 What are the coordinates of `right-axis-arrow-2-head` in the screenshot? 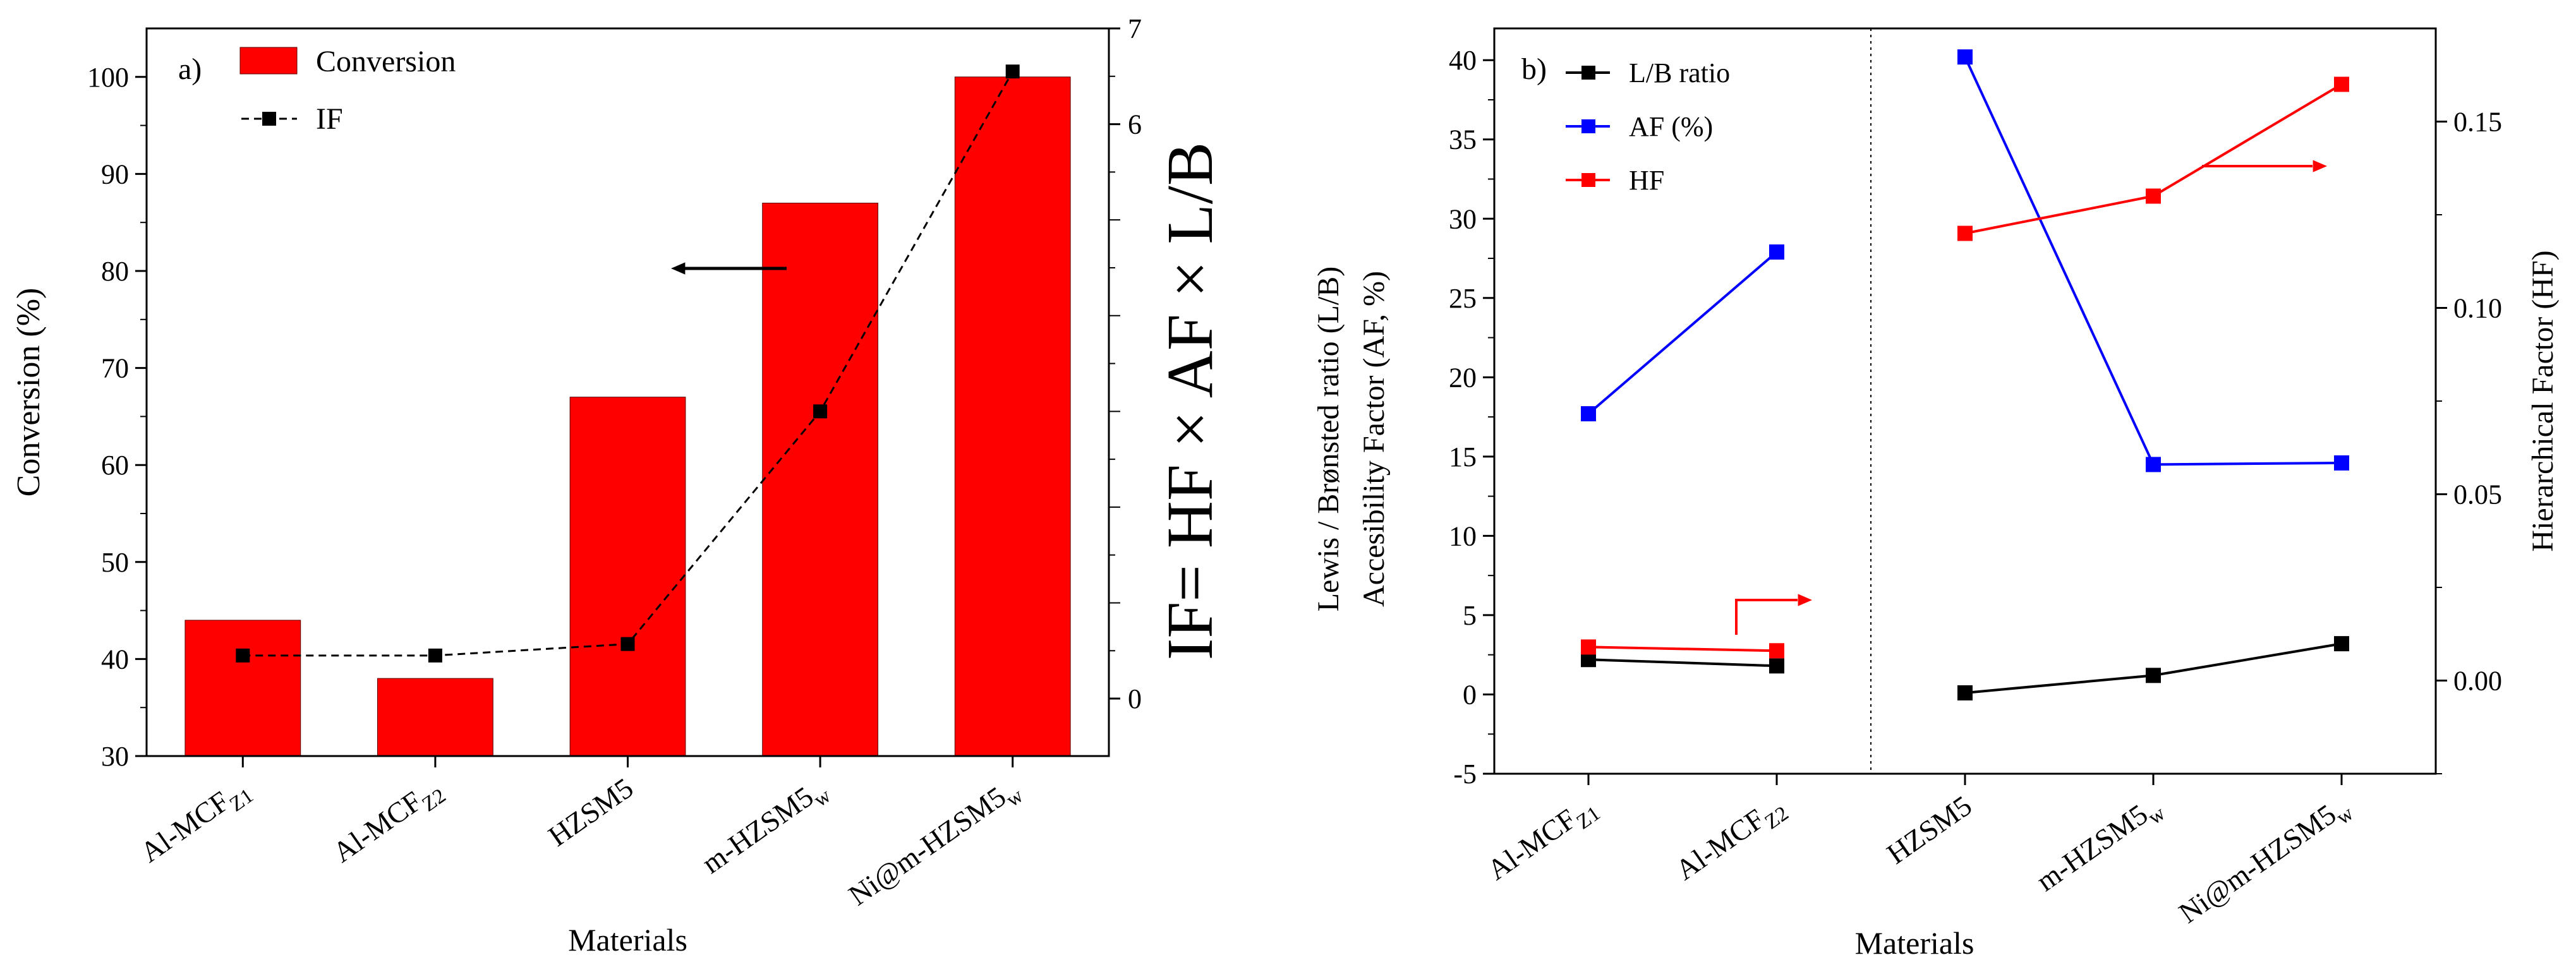 It's located at (2320, 166).